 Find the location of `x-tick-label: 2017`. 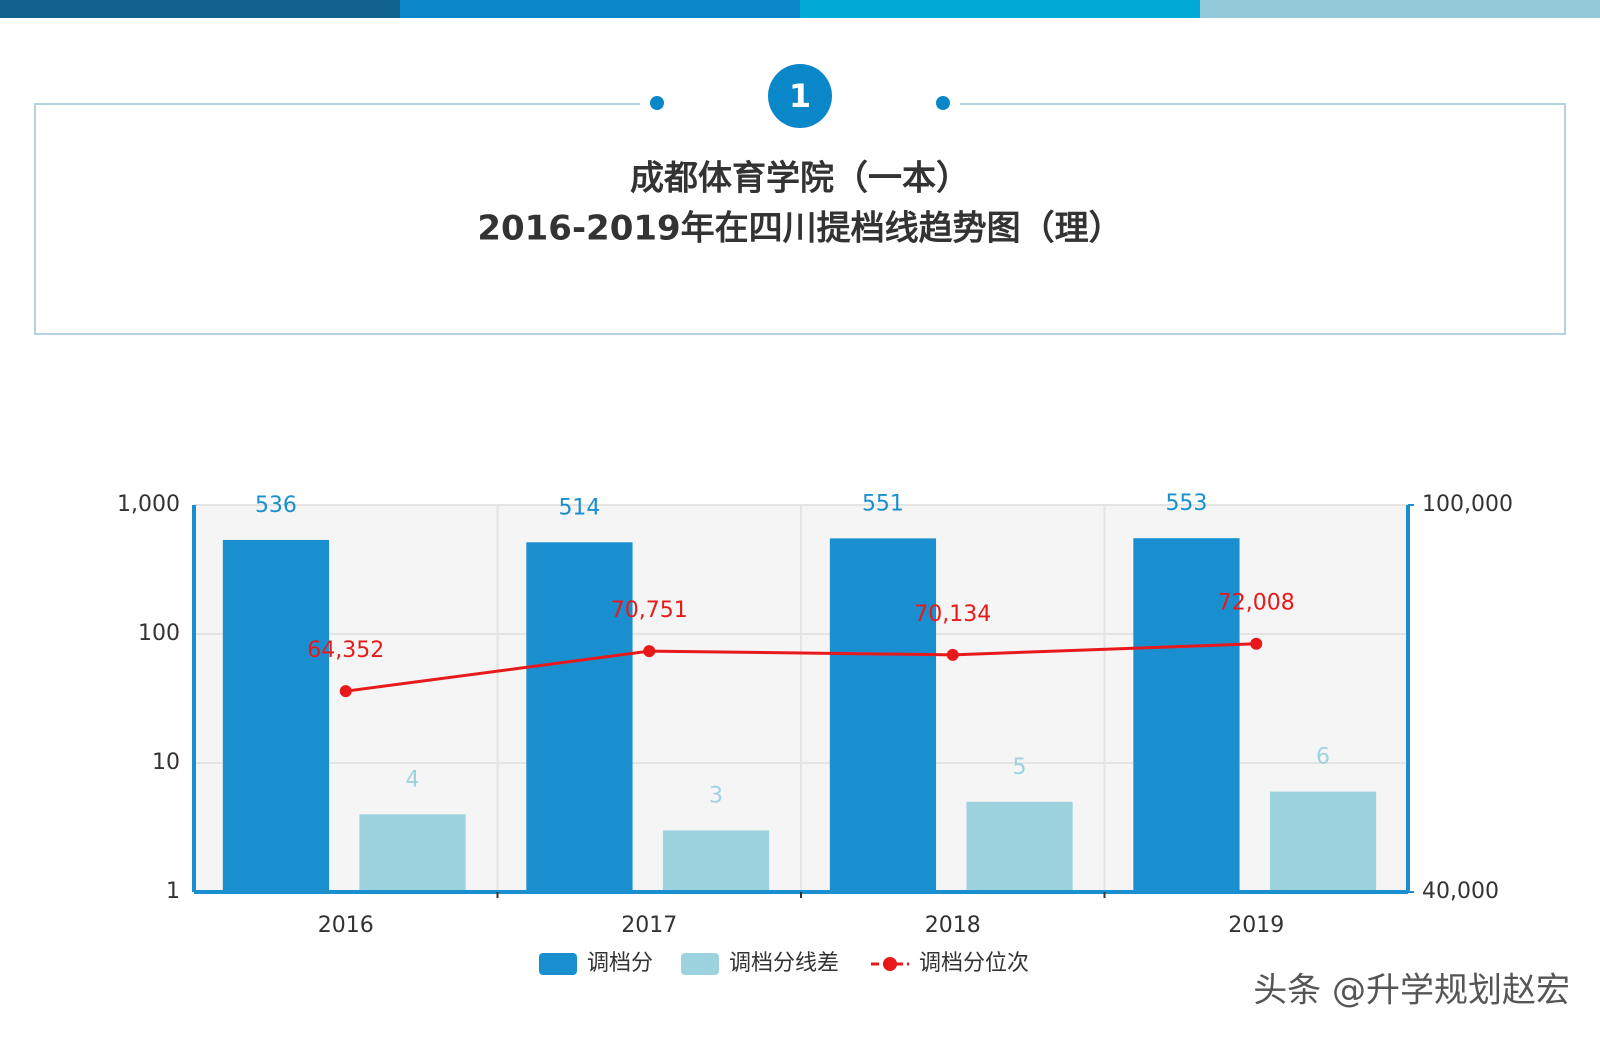

x-tick-label: 2017 is located at coordinates (649, 925).